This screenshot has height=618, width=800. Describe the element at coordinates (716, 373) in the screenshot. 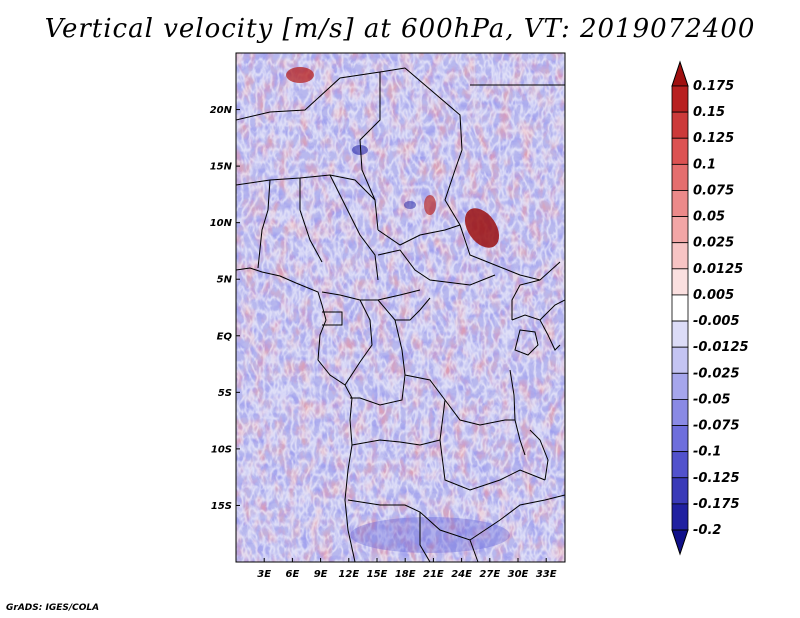

I see `colorbar-label: -0.025` at that location.